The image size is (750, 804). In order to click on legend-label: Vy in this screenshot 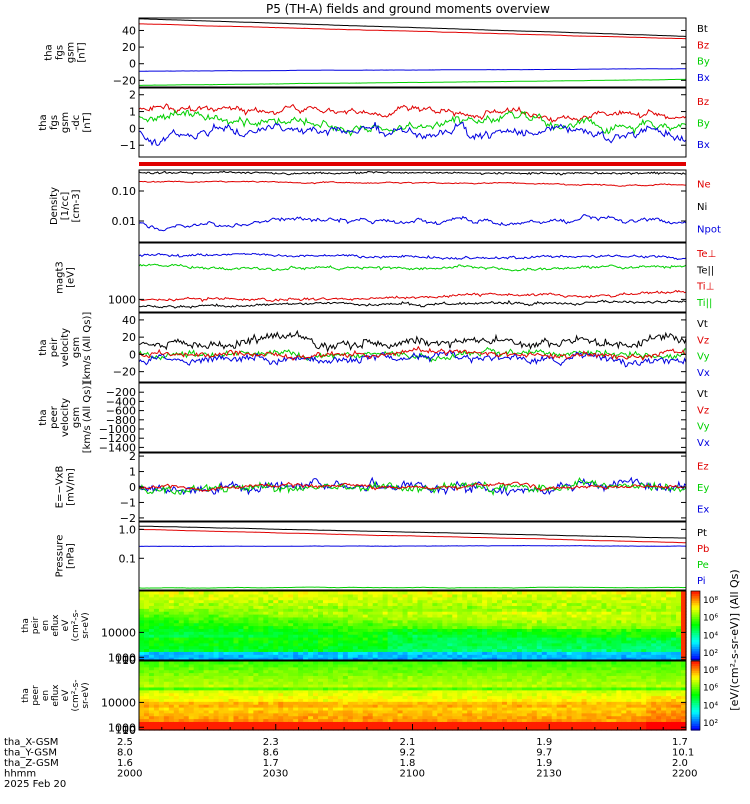, I will do `click(703, 357)`.